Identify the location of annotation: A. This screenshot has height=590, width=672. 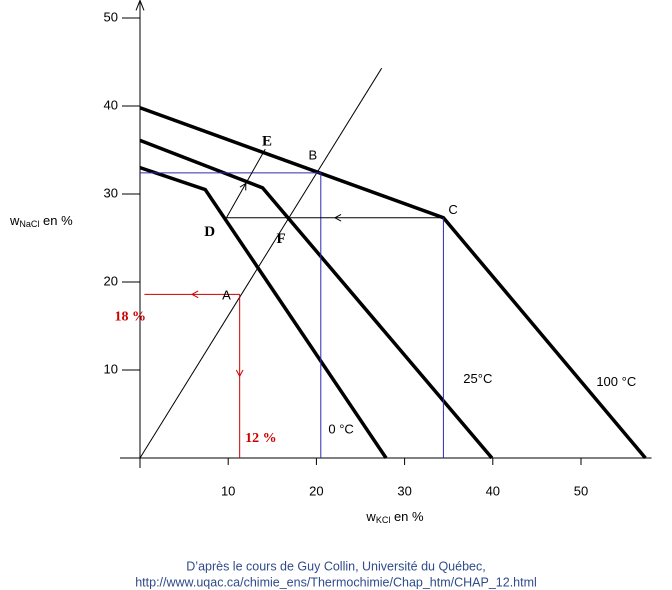
(226, 295).